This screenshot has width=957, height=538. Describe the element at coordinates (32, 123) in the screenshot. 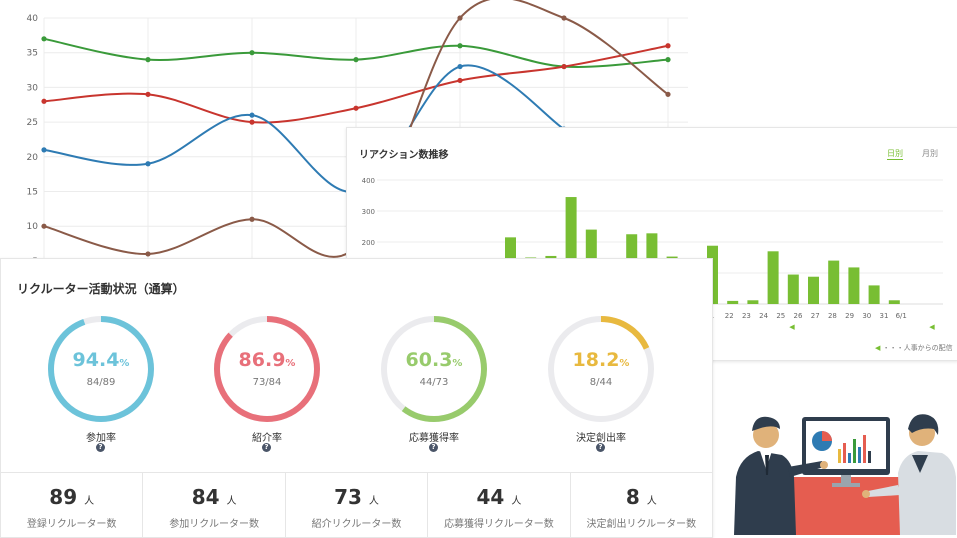

I see `y-tick-label: 25` at that location.